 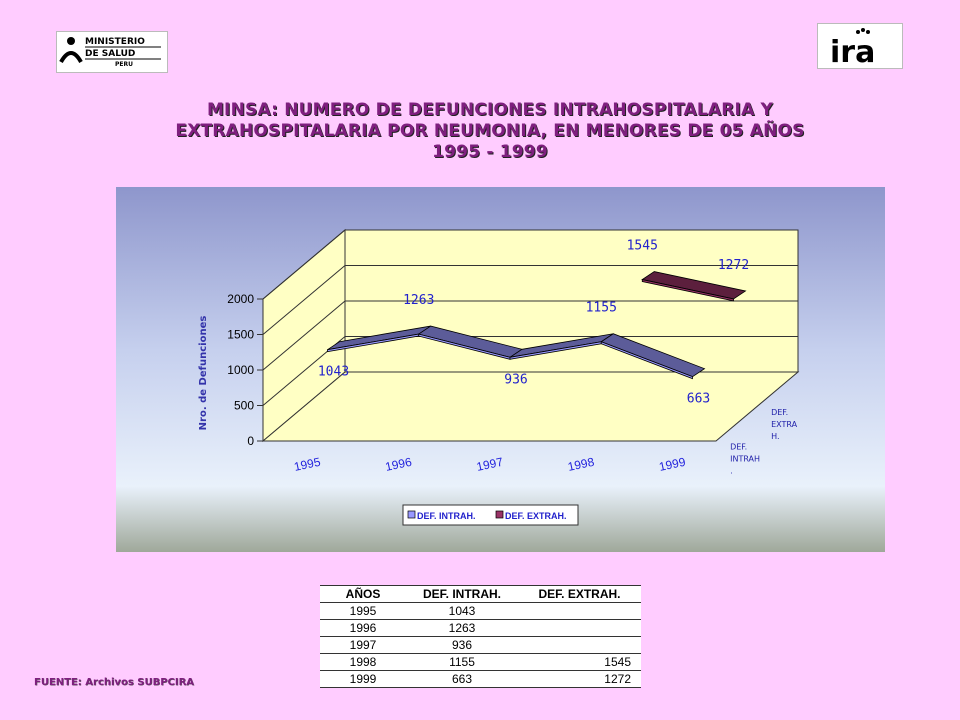 I want to click on y-tick-label: 1000, so click(x=240, y=370).